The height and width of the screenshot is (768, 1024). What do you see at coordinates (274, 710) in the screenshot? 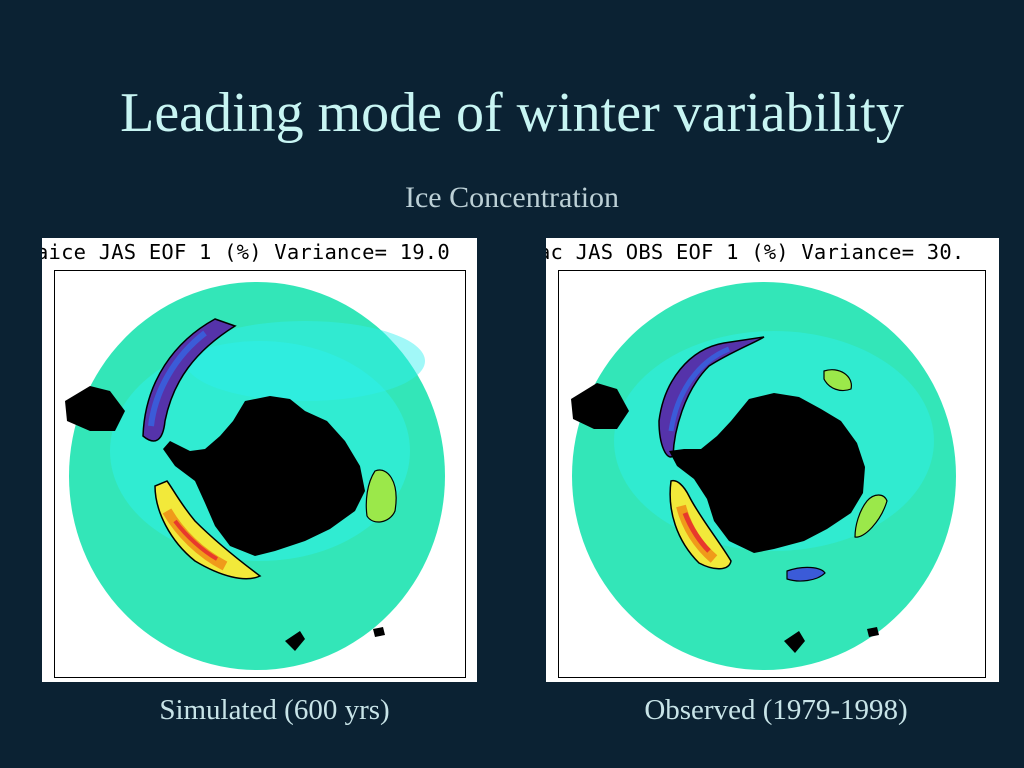
I see `simulated-caption: Simulated (600 yrs)` at bounding box center [274, 710].